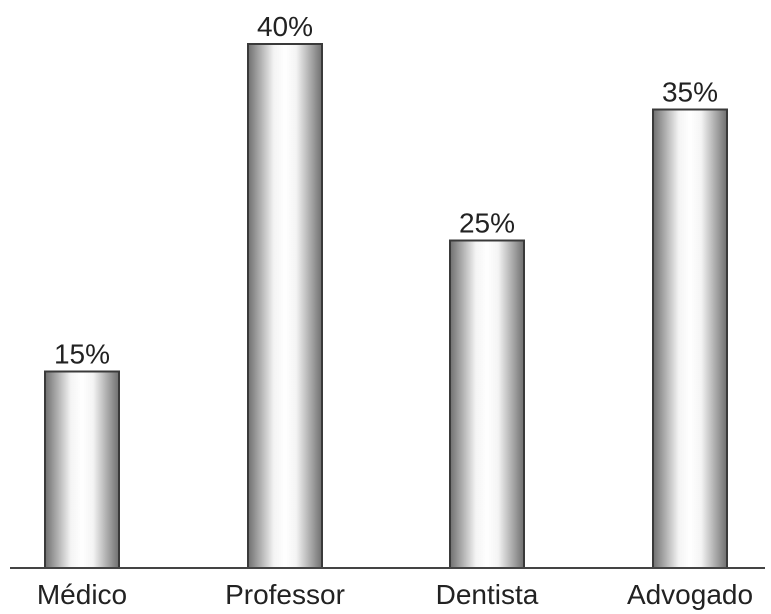  Describe the element at coordinates (285, 26) in the screenshot. I see `value-label-1: 40%` at that location.